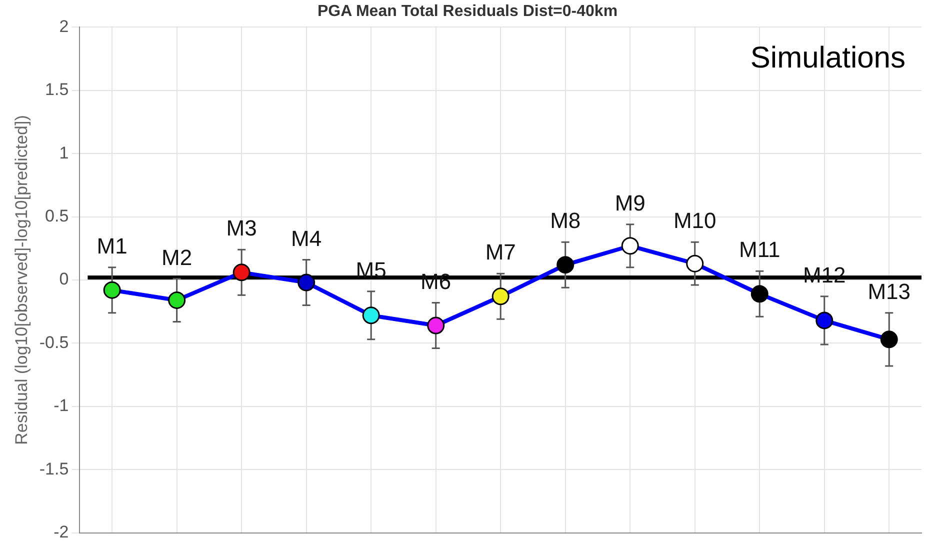 Image resolution: width=931 pixels, height=546 pixels. What do you see at coordinates (61, 532) in the screenshot?
I see `y-tick-label: -2` at bounding box center [61, 532].